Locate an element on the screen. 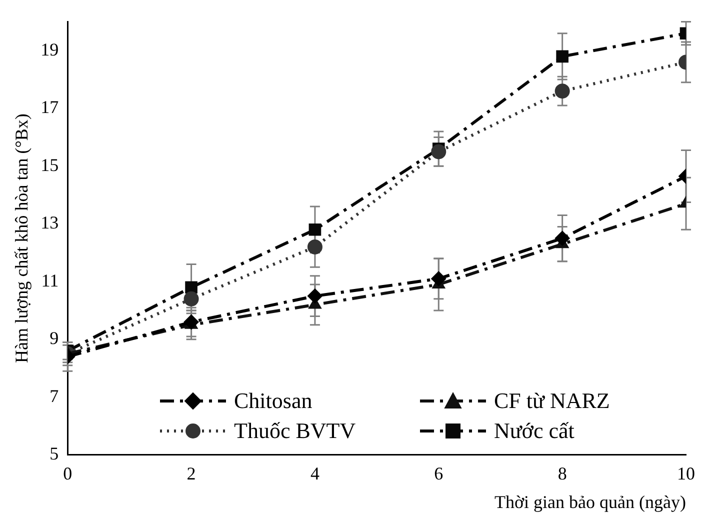 This screenshot has width=714, height=526. legend-label: Chitosan is located at coordinates (273, 401).